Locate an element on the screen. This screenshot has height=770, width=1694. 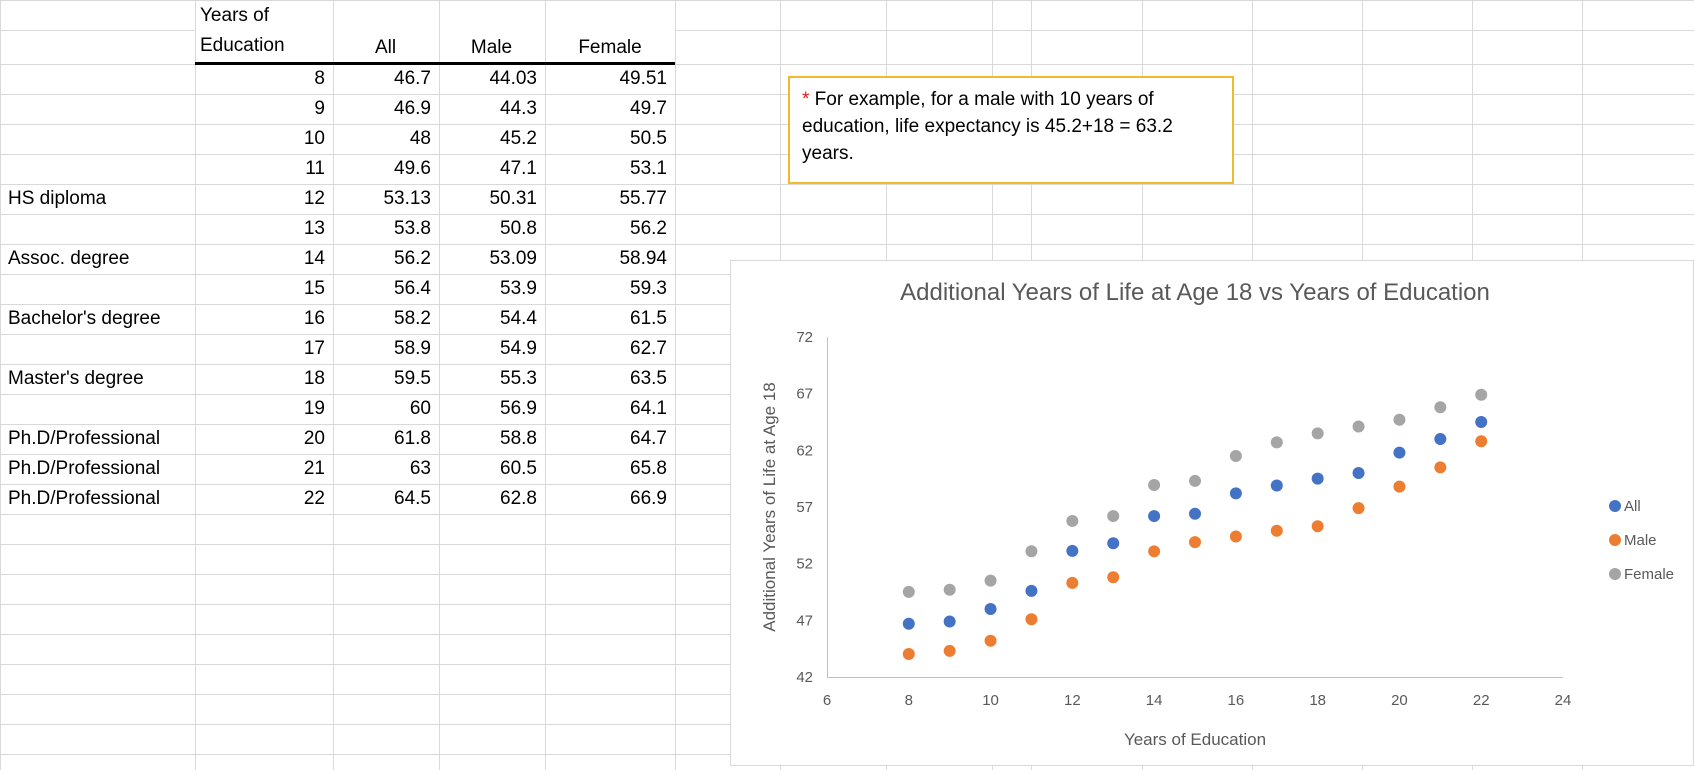
cell-female: 49.7 is located at coordinates (648, 108).